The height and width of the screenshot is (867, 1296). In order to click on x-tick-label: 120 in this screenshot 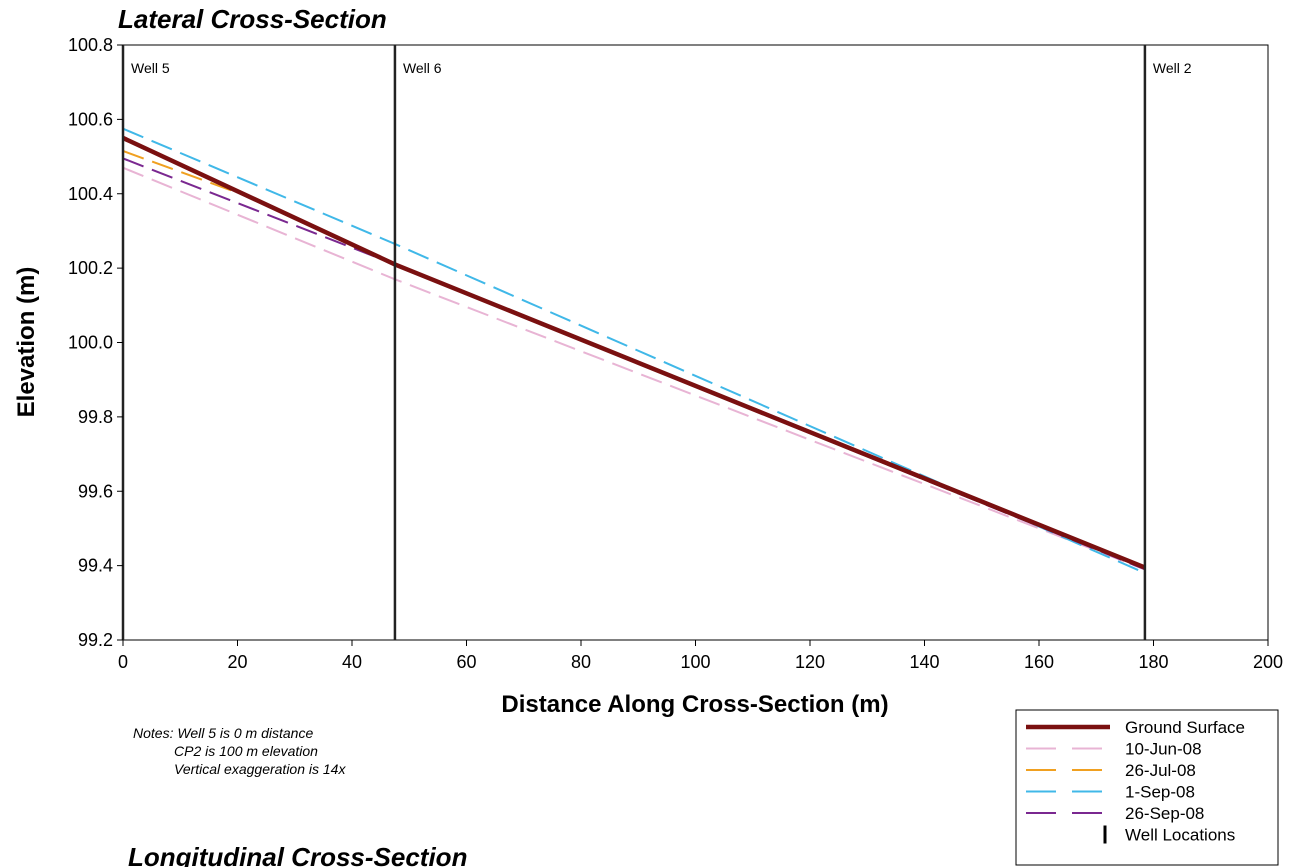, I will do `click(810, 662)`.